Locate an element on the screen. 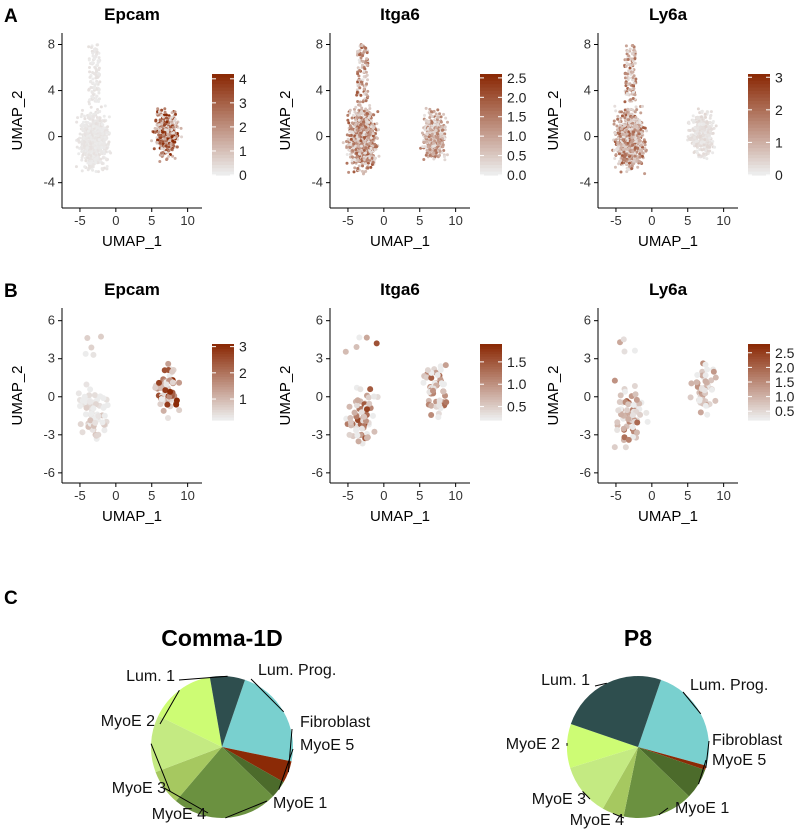 The height and width of the screenshot is (831, 809). plot-title: Itga6 is located at coordinates (400, 289).